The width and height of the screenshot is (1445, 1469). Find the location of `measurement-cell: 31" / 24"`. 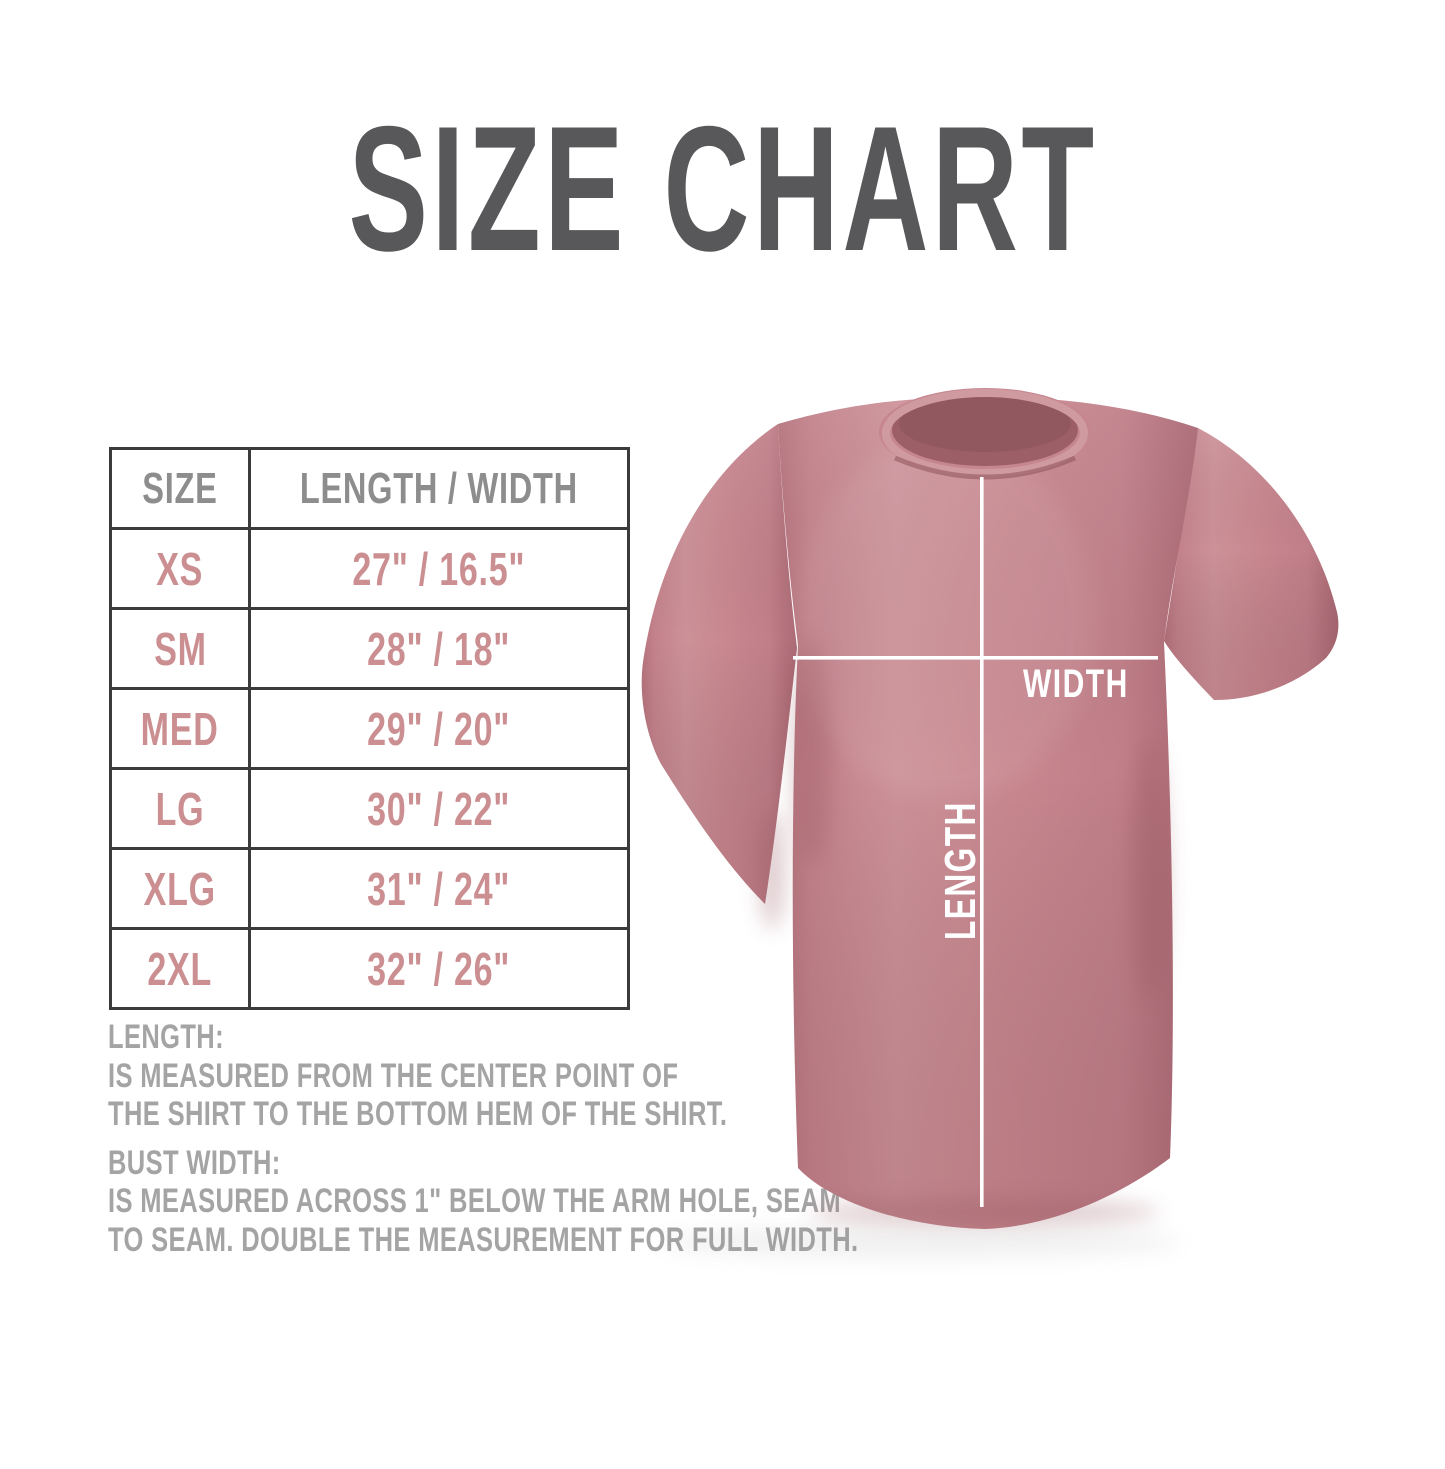

measurement-cell: 31" / 24" is located at coordinates (439, 888).